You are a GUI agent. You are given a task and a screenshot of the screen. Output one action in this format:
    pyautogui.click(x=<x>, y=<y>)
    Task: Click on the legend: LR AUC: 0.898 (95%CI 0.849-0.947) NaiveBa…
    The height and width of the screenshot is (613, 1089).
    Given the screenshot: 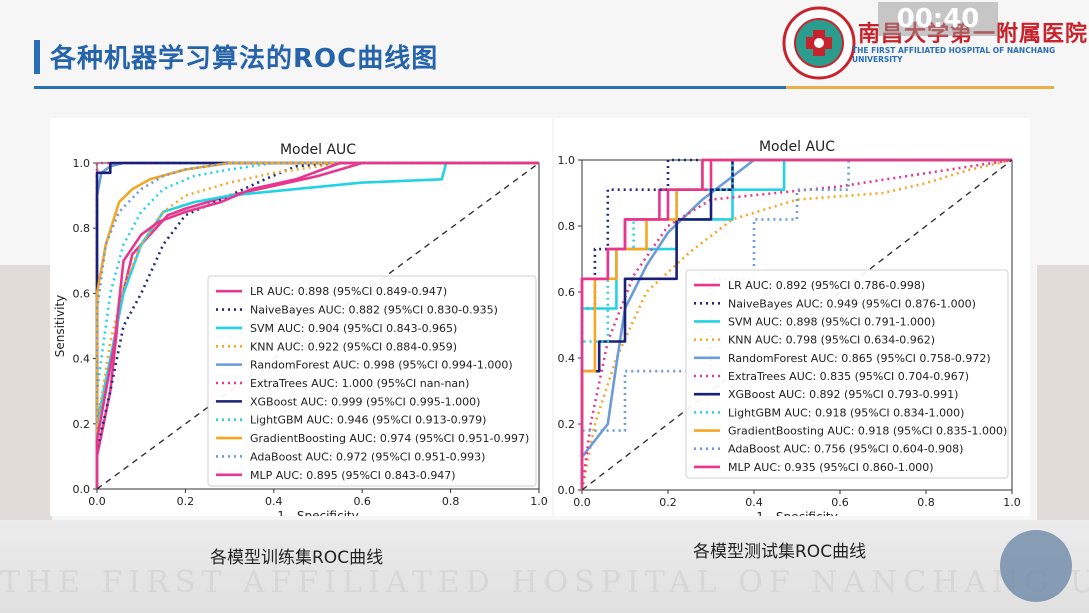 What is the action you would take?
    pyautogui.click(x=372, y=381)
    